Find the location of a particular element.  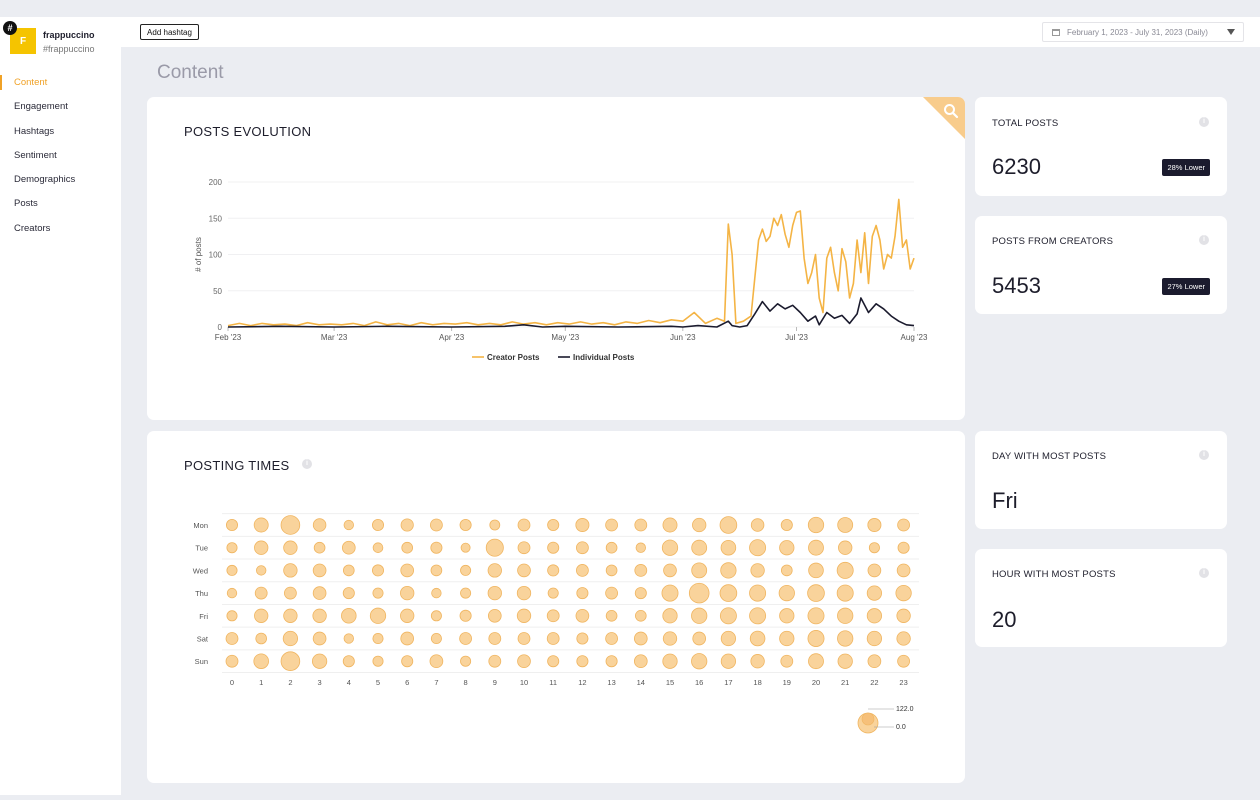

hour-most-posts-label: HOUR WITH MOST POSTS is located at coordinates (1054, 574).